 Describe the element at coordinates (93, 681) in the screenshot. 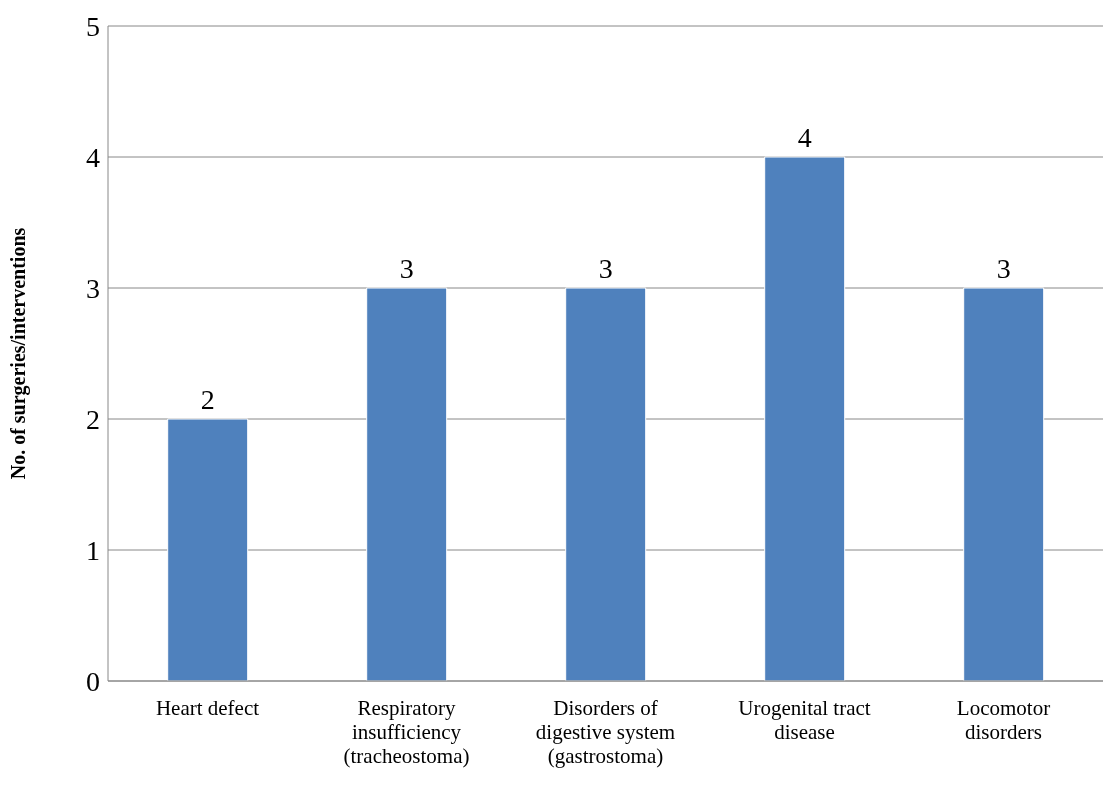

I see `y-tick-label: 0` at that location.